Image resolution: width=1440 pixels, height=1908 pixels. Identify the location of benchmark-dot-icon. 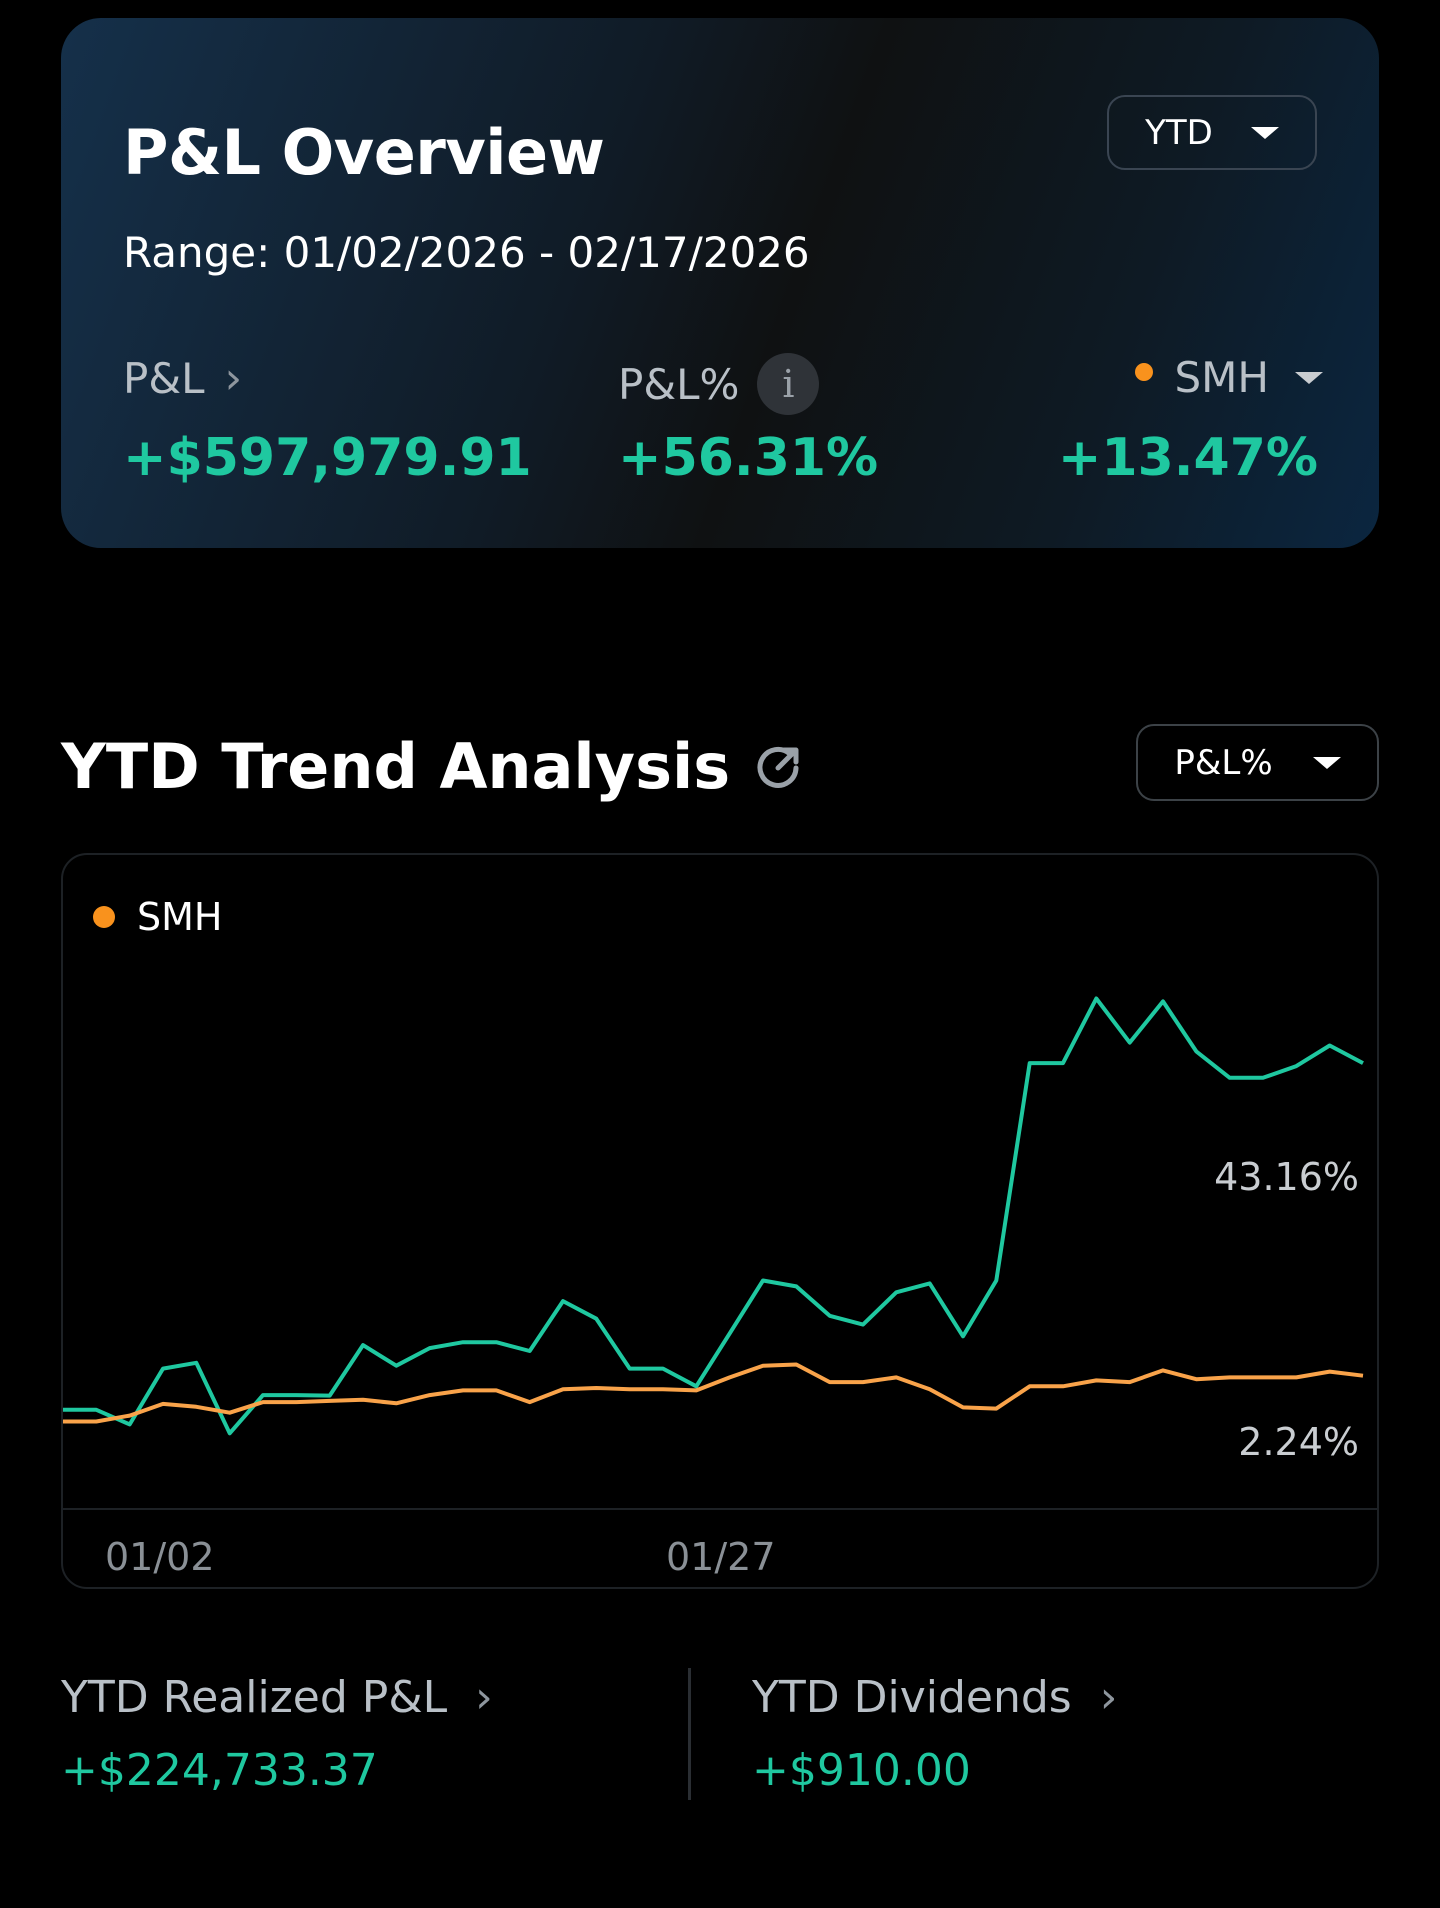
(1143, 371).